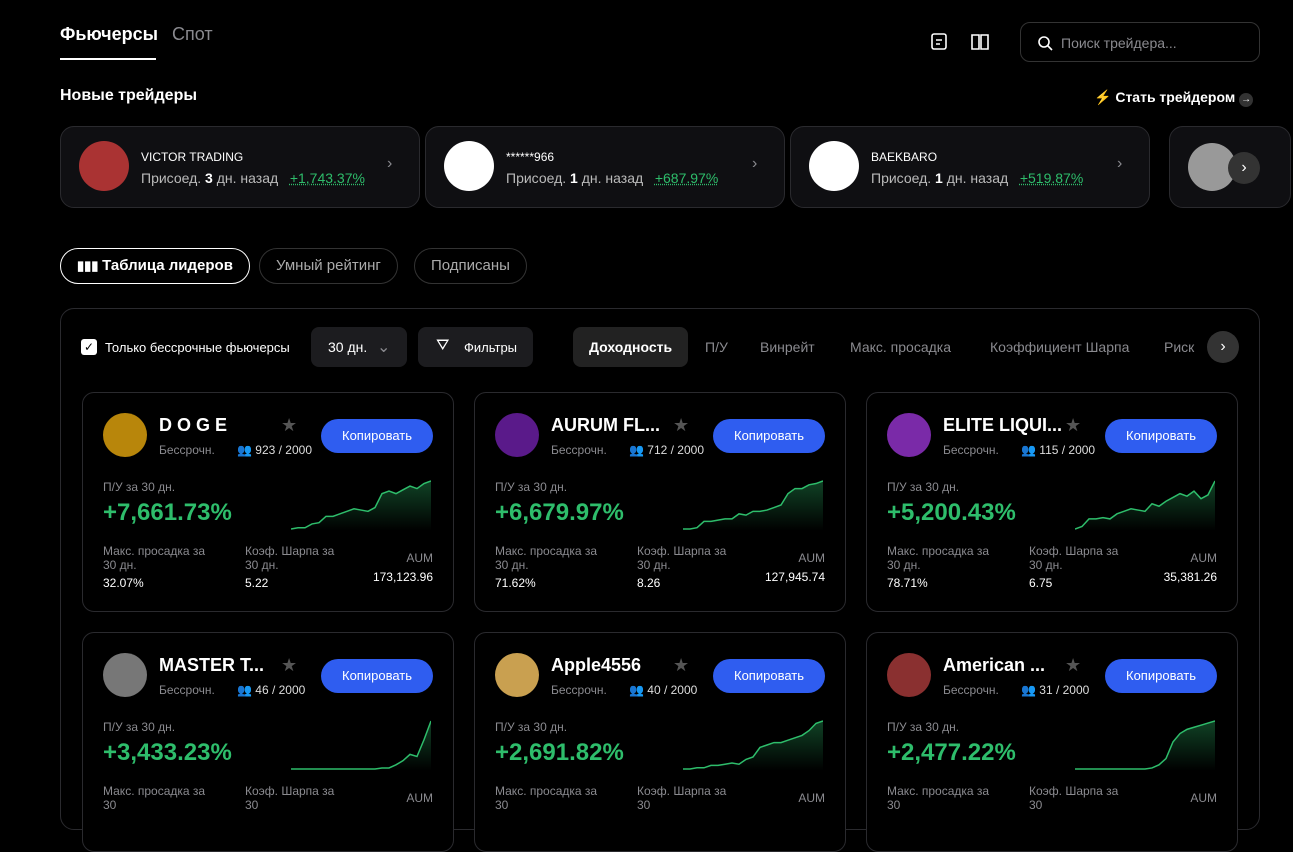 The image size is (1293, 852). I want to click on book-icon, so click(981, 42).